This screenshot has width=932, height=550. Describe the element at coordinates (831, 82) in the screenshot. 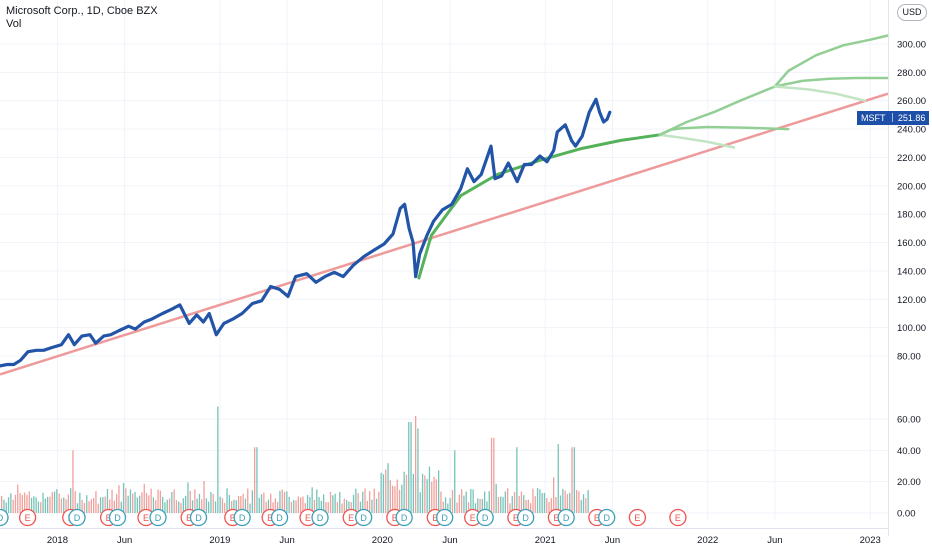

I see `arc-line` at that location.